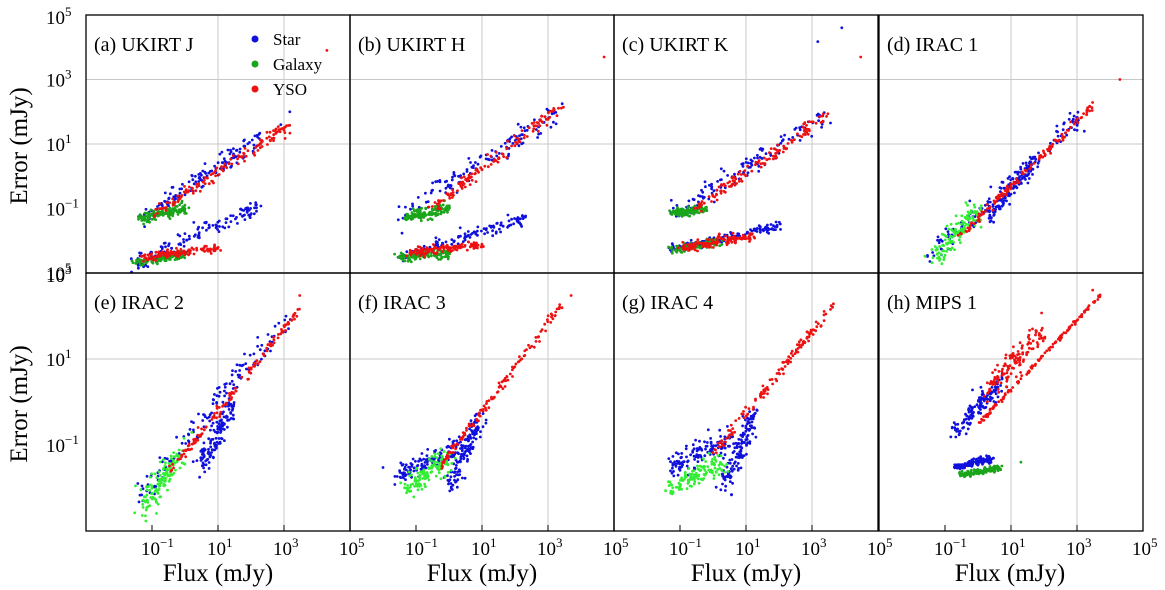  I want to click on x-tick-label: 10³, so click(814, 547).